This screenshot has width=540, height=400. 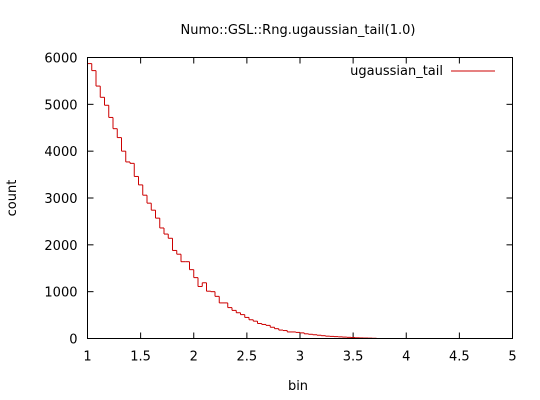 What do you see at coordinates (60, 246) in the screenshot?
I see `y-tick-label: 2000` at bounding box center [60, 246].